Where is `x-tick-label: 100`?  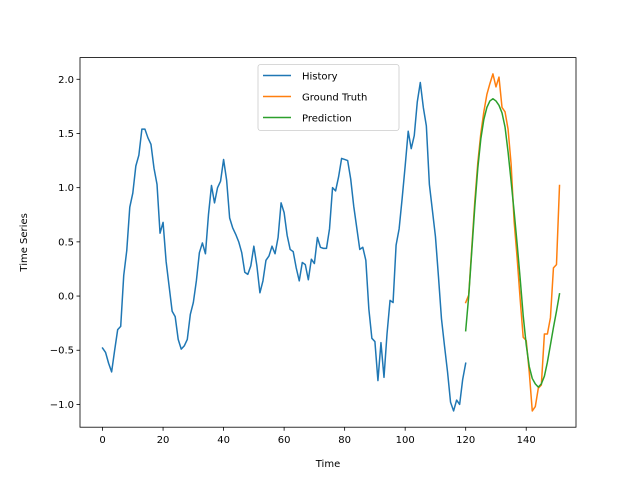
x-tick-label: 100 is located at coordinates (405, 440).